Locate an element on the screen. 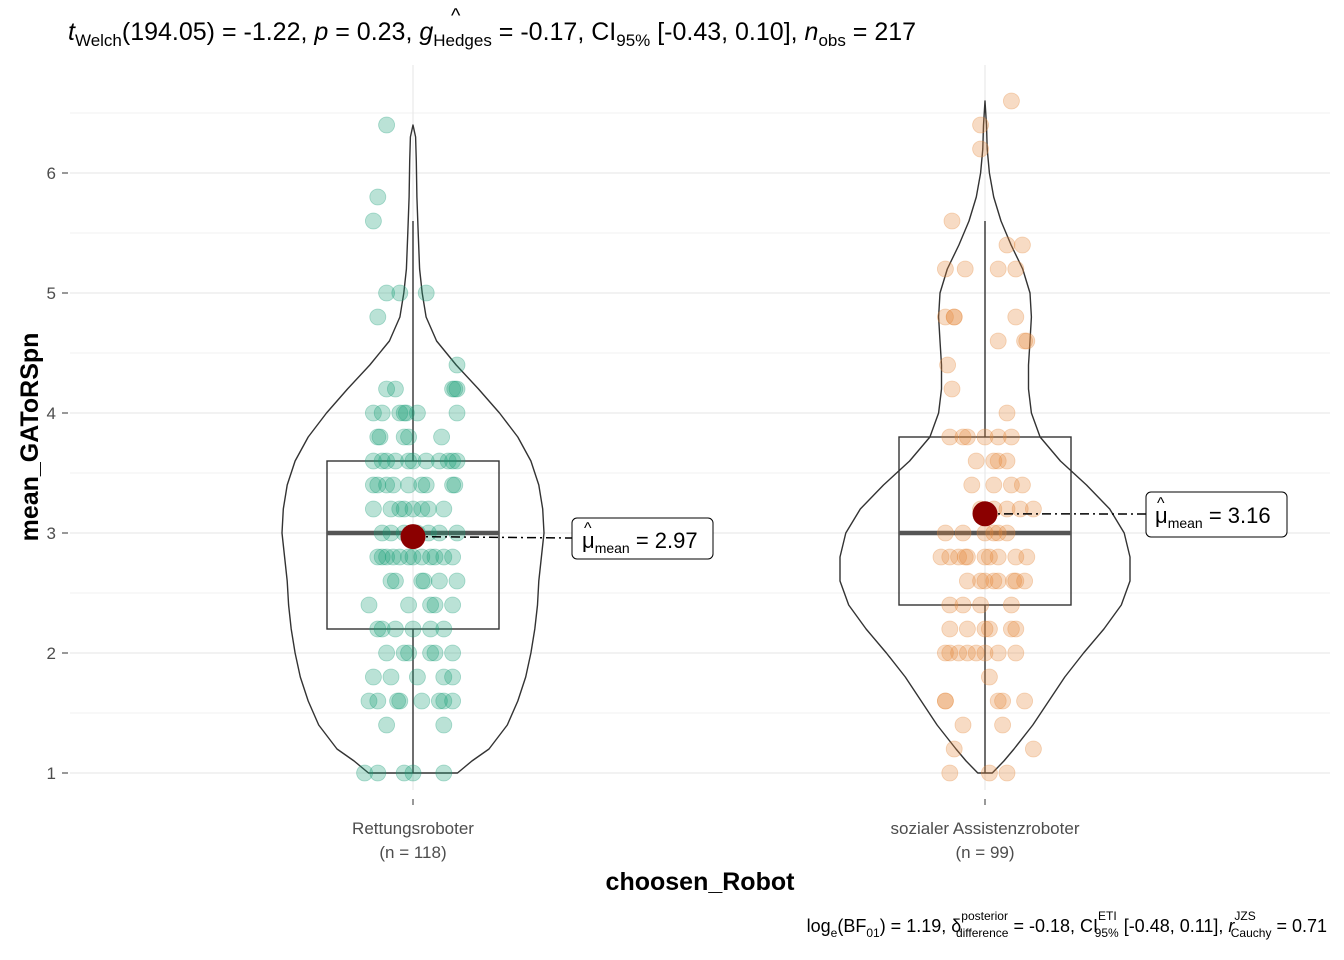 The width and height of the screenshot is (1344, 960). mean-label-rettungsroboter: μmean = 2.97 ^ is located at coordinates (642, 538).